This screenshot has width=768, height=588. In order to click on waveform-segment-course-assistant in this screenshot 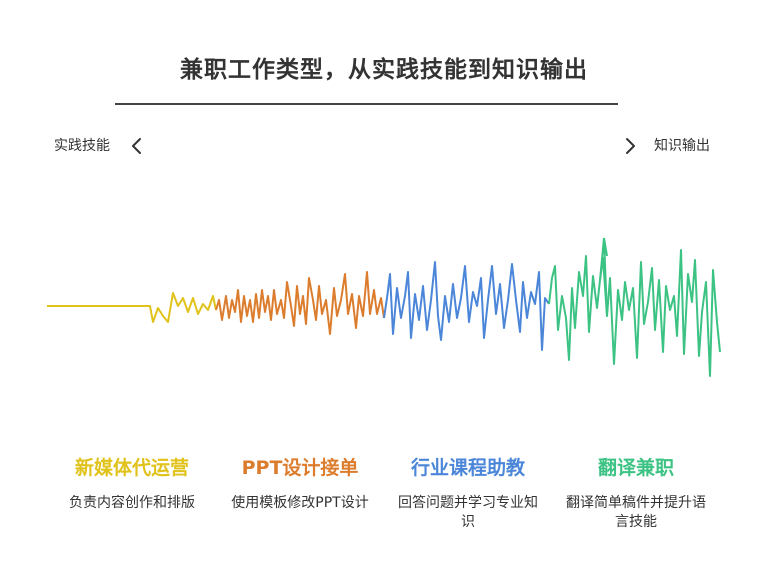, I will do `click(466, 306)`.